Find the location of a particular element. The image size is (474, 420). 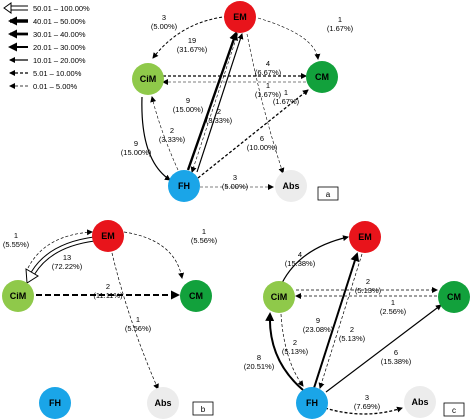

edge-fh-to-em-strong is located at coordinates (212, 101).